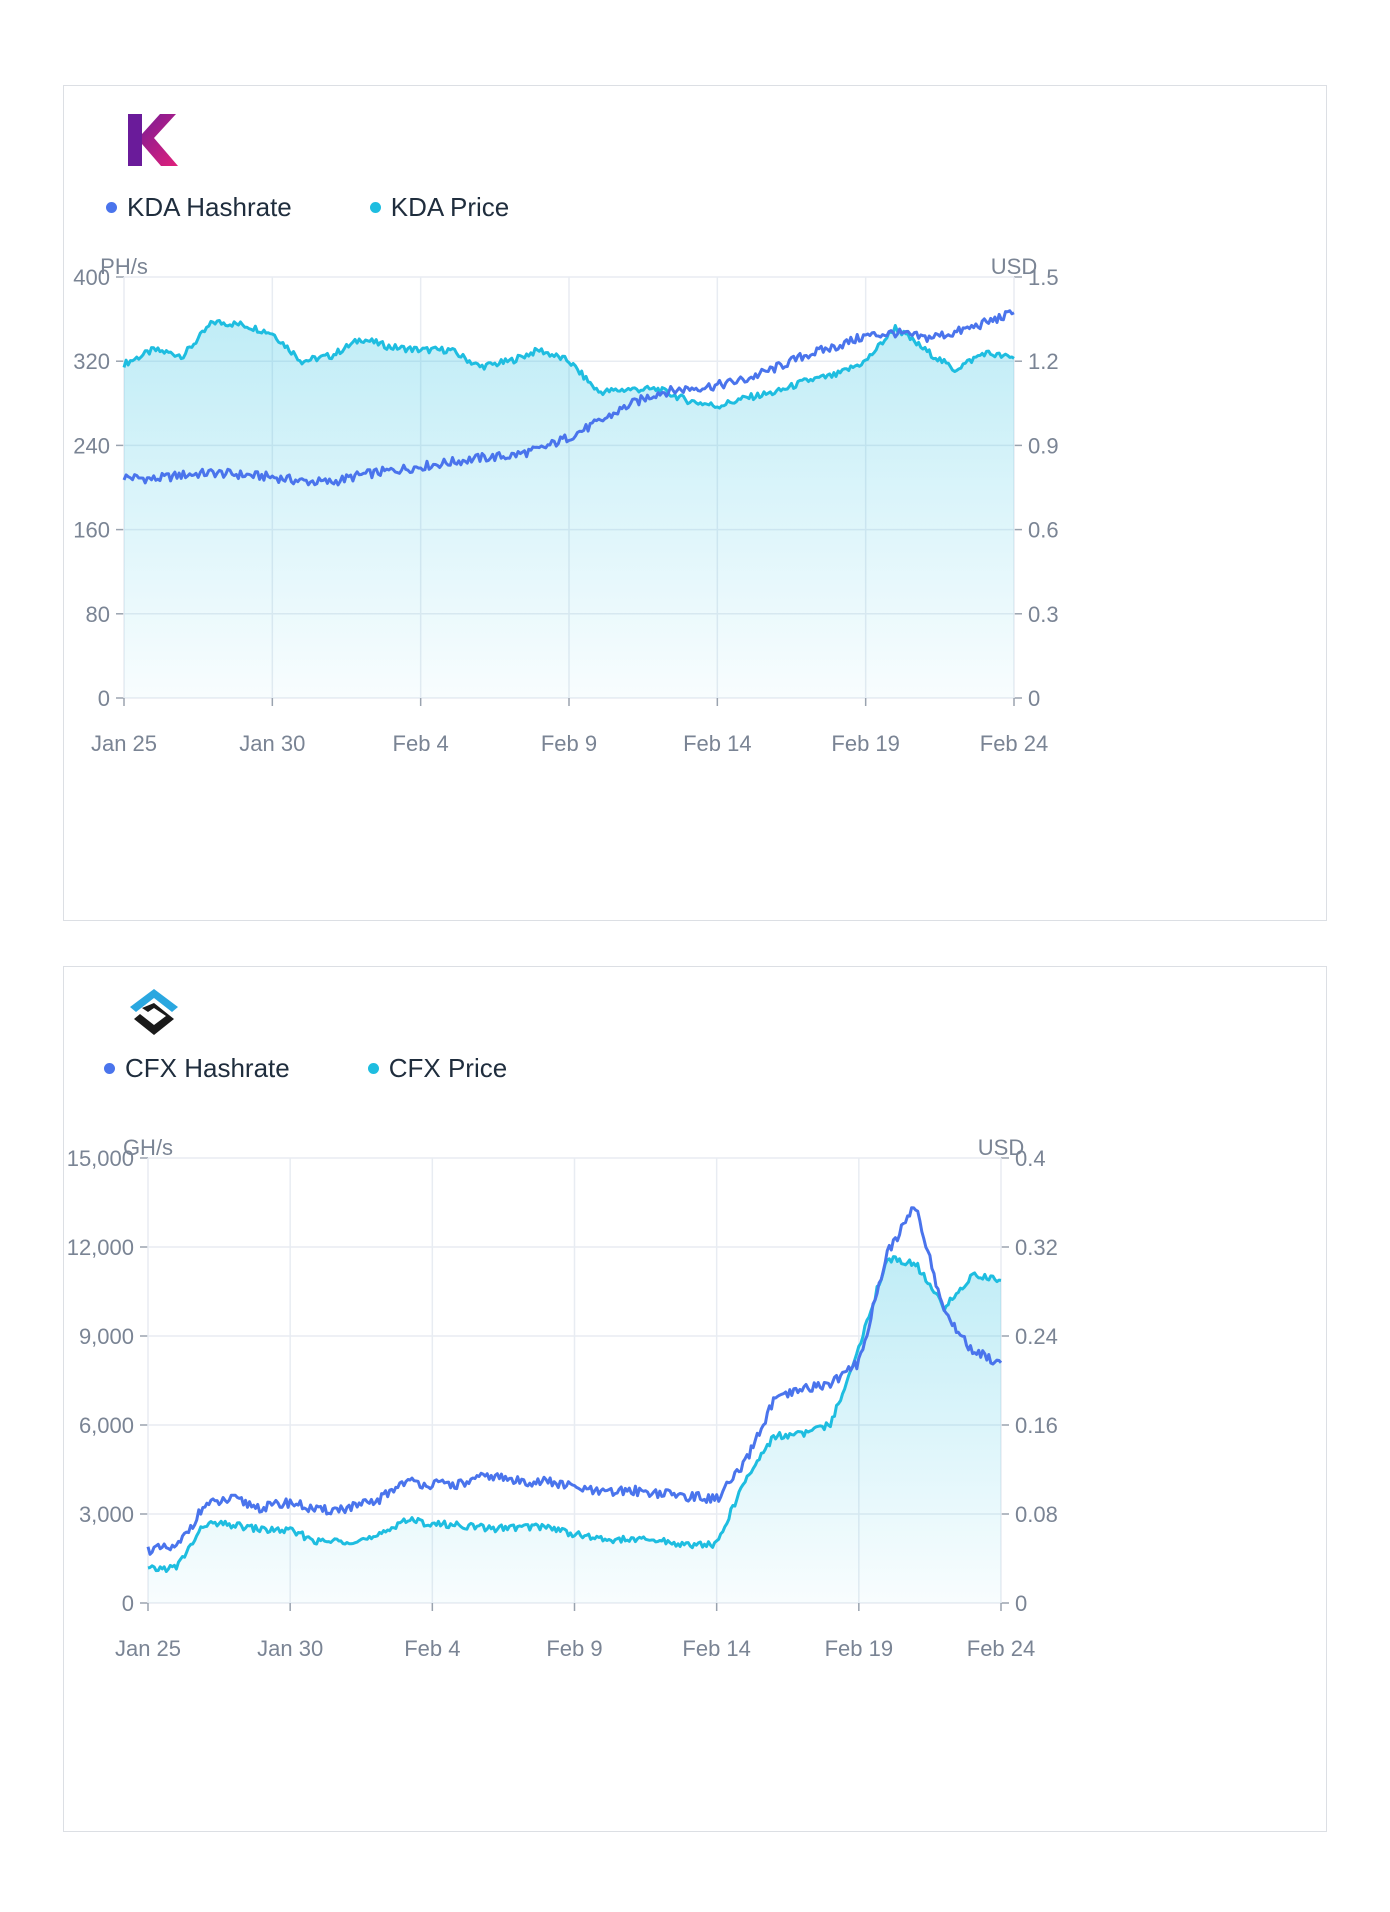 The image size is (1390, 1912). Describe the element at coordinates (98, 614) in the screenshot. I see `y-left-tick-label: 80` at that location.